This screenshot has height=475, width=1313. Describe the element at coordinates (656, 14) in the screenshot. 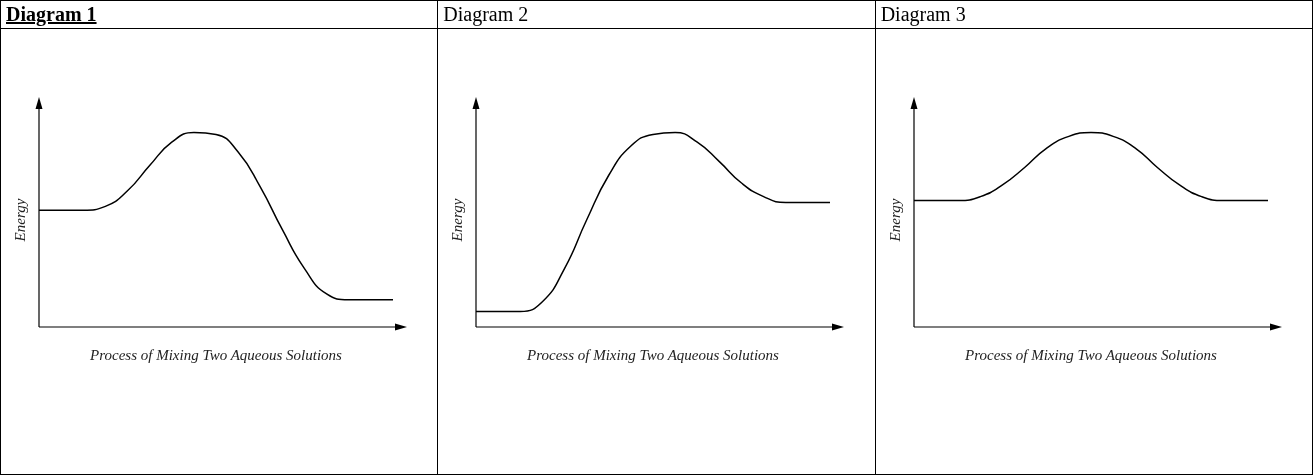

I see `chart-title: Diagram 2` at that location.